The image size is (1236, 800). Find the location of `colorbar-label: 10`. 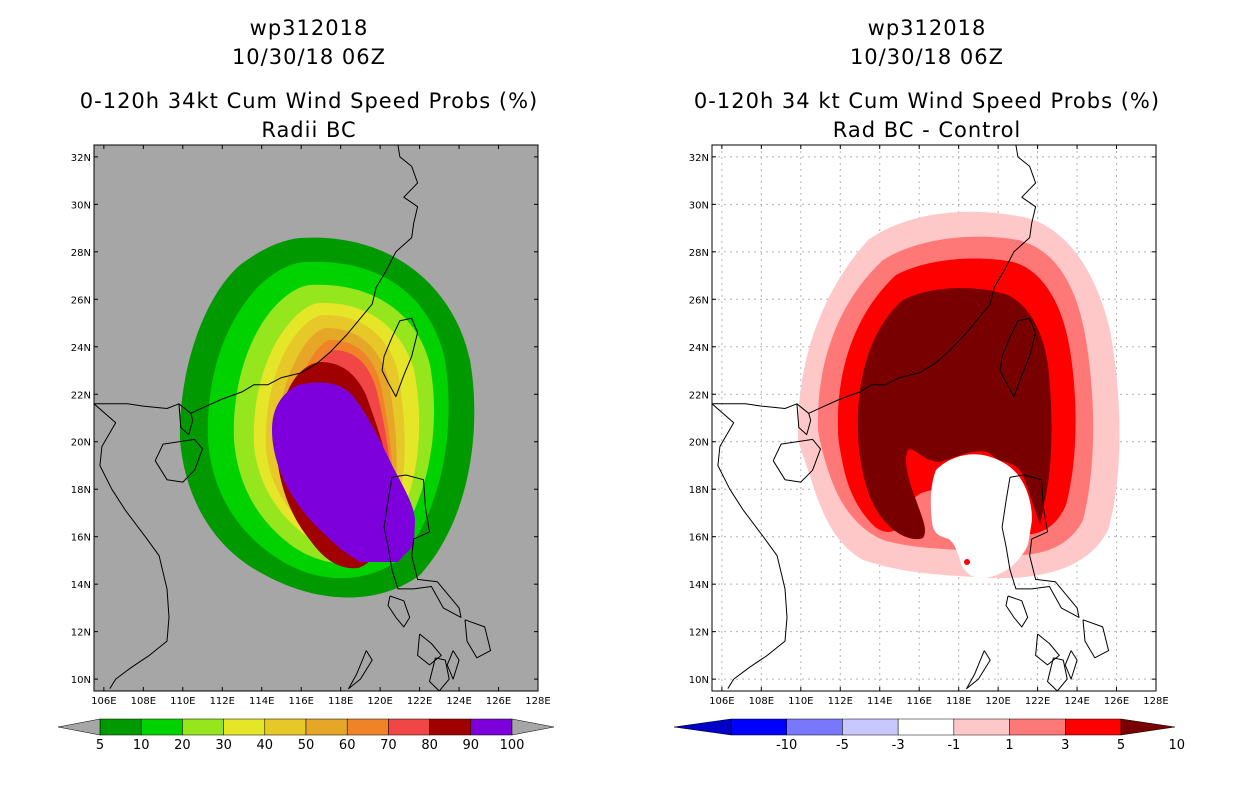

colorbar-label: 10 is located at coordinates (1176, 745).